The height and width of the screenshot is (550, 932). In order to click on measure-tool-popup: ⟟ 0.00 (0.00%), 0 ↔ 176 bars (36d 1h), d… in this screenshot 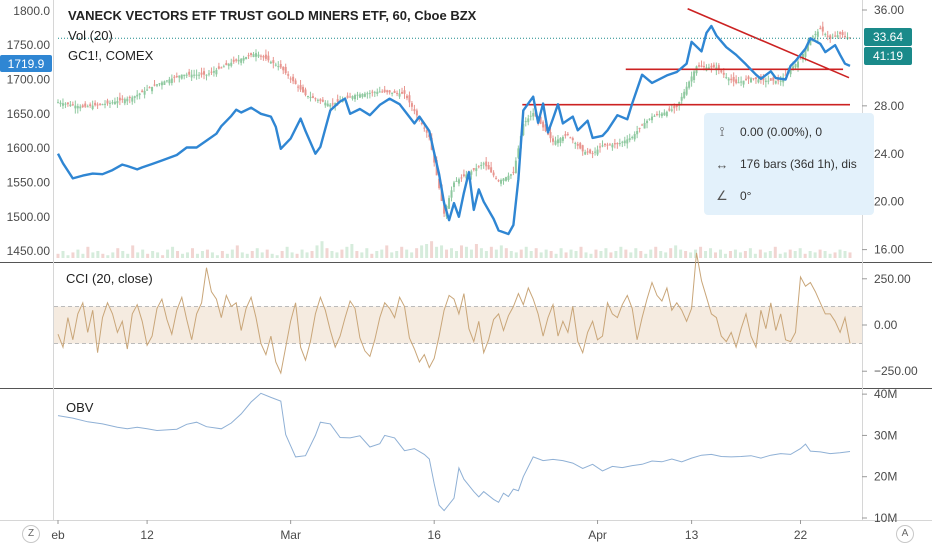, I will do `click(789, 164)`.